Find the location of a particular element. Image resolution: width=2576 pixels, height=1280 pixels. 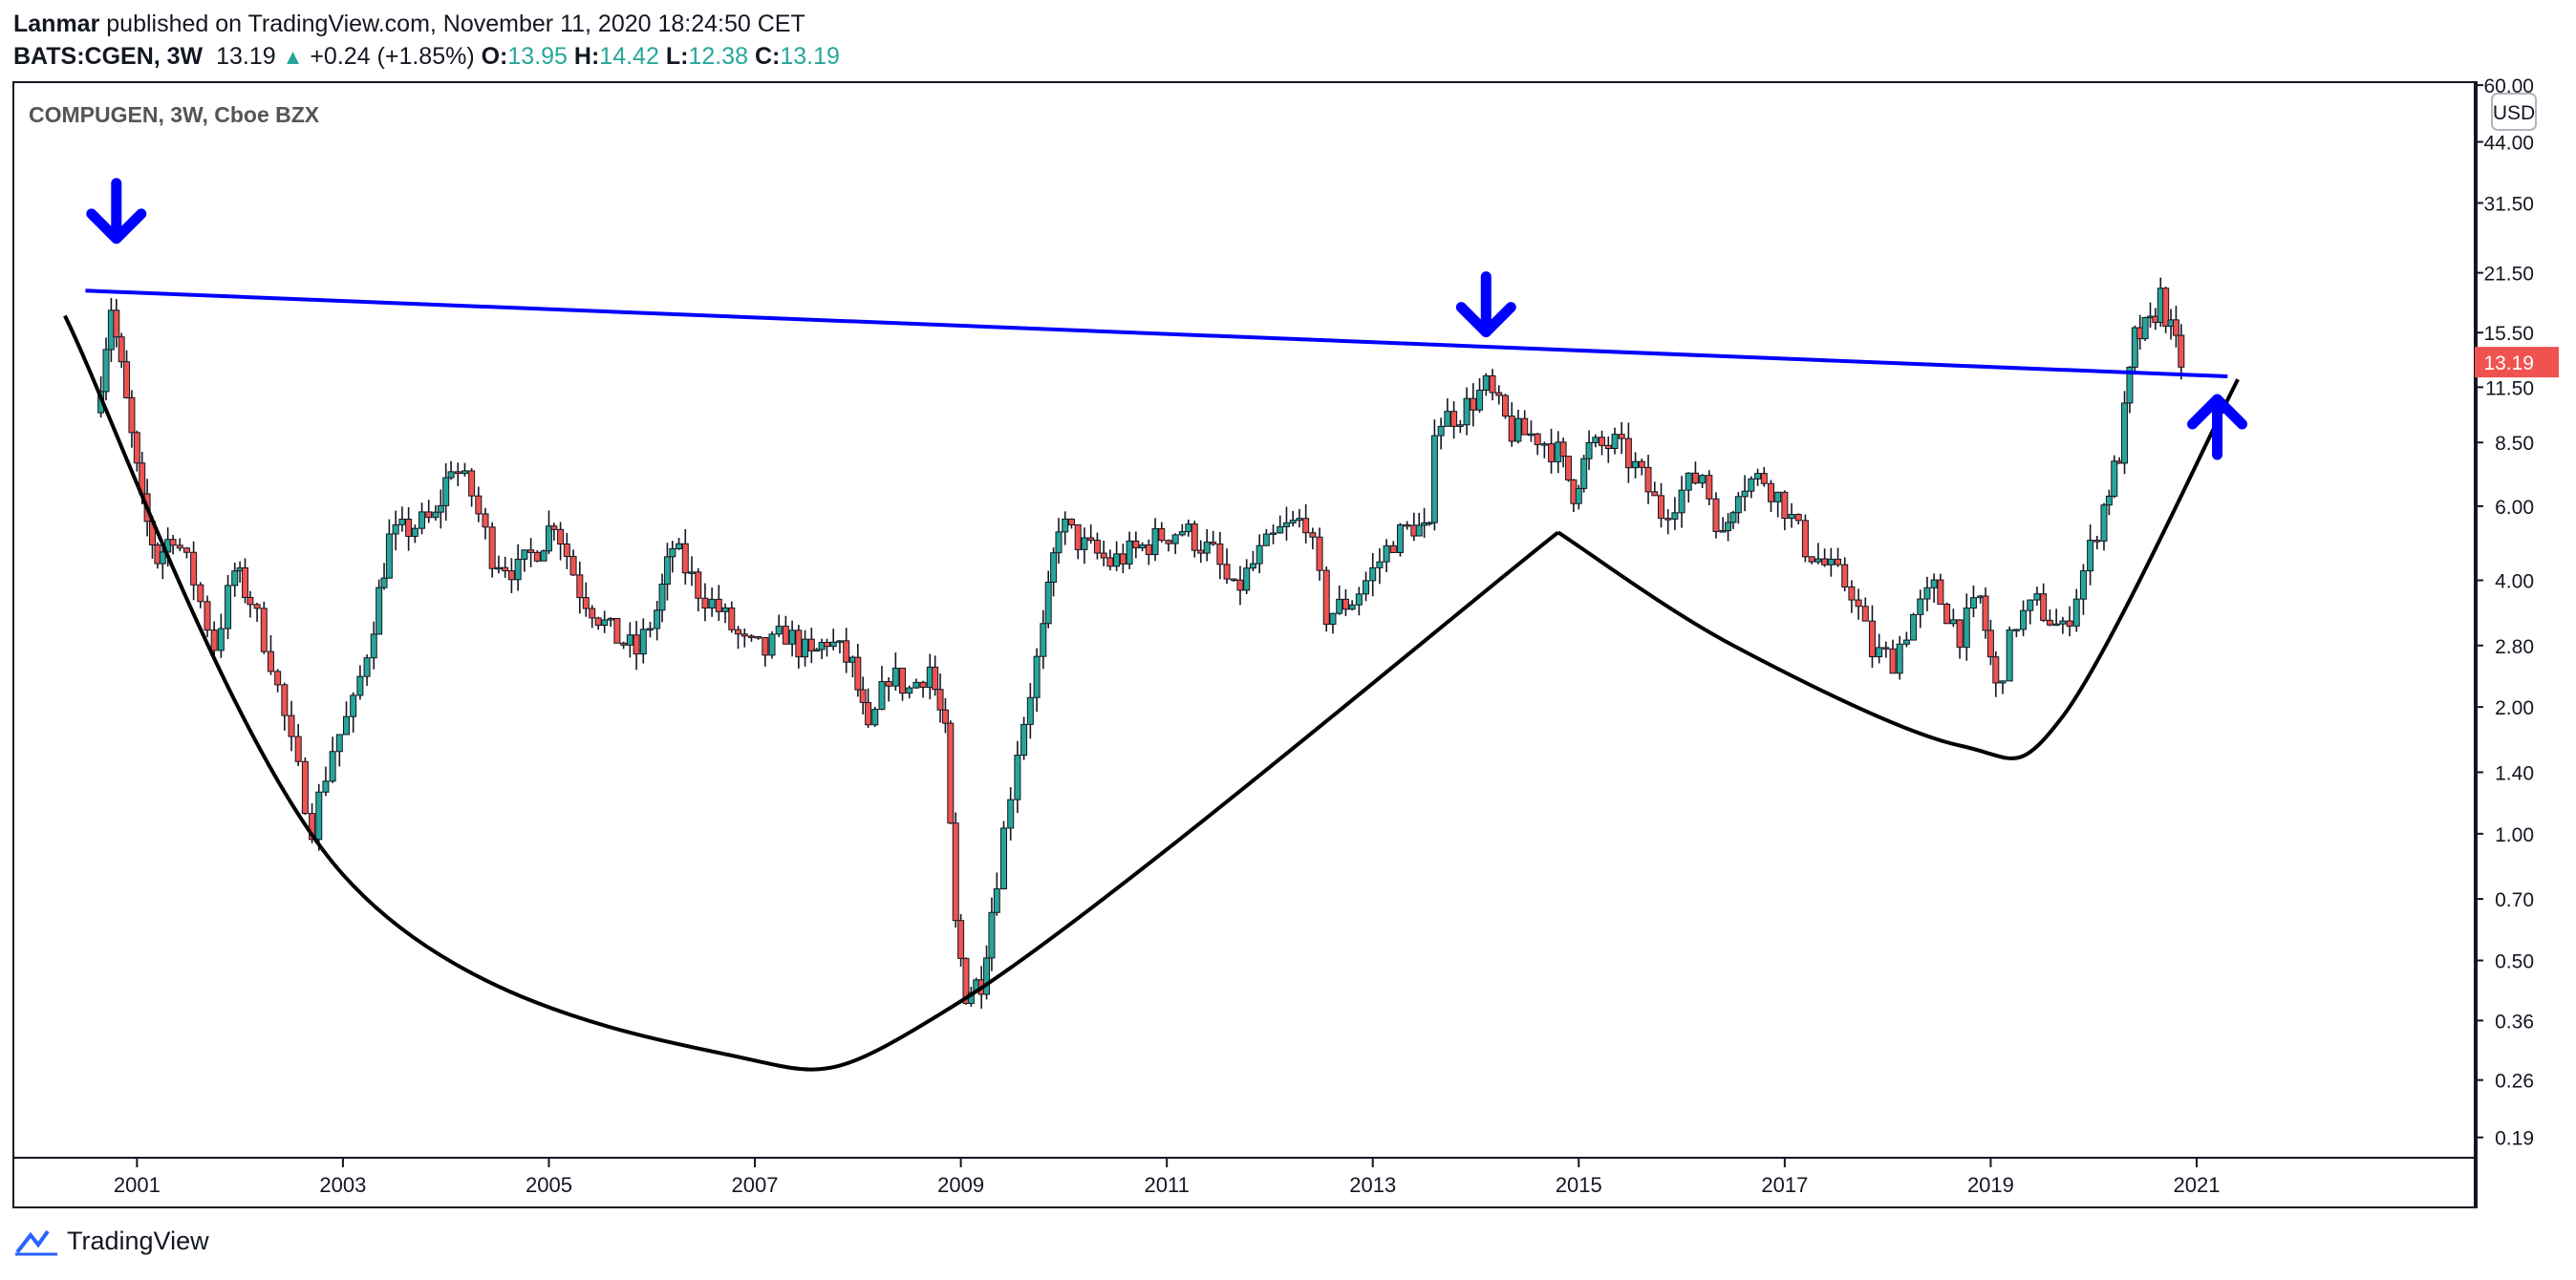

author-name: Lanmar is located at coordinates (56, 24).